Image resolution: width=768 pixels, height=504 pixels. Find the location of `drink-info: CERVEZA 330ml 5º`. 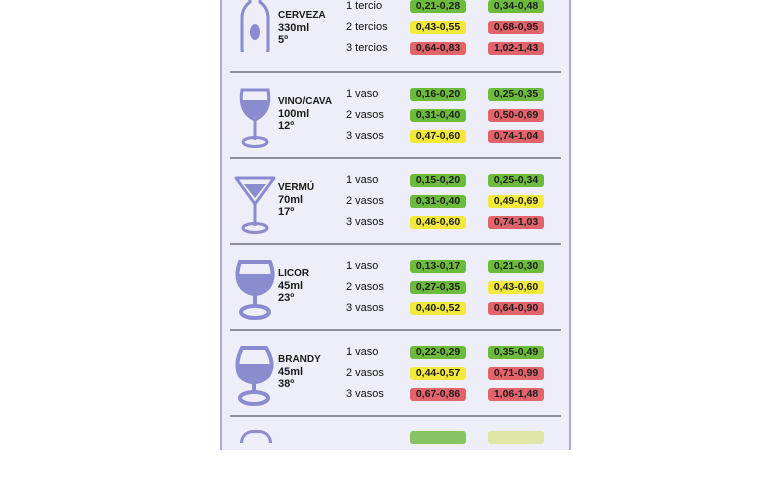

drink-info: CERVEZA 330ml 5º is located at coordinates (302, 28).